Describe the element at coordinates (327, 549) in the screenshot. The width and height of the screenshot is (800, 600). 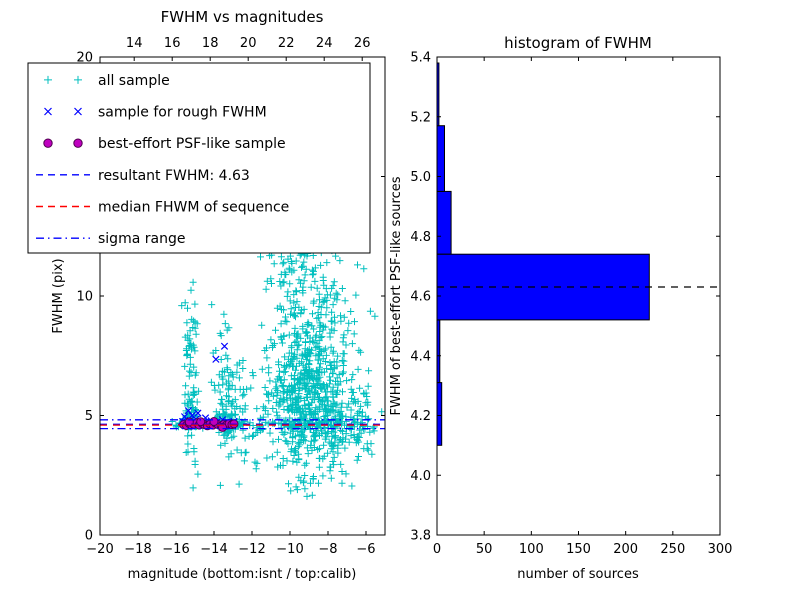
I see `magnitude-tick-label: −8` at that location.